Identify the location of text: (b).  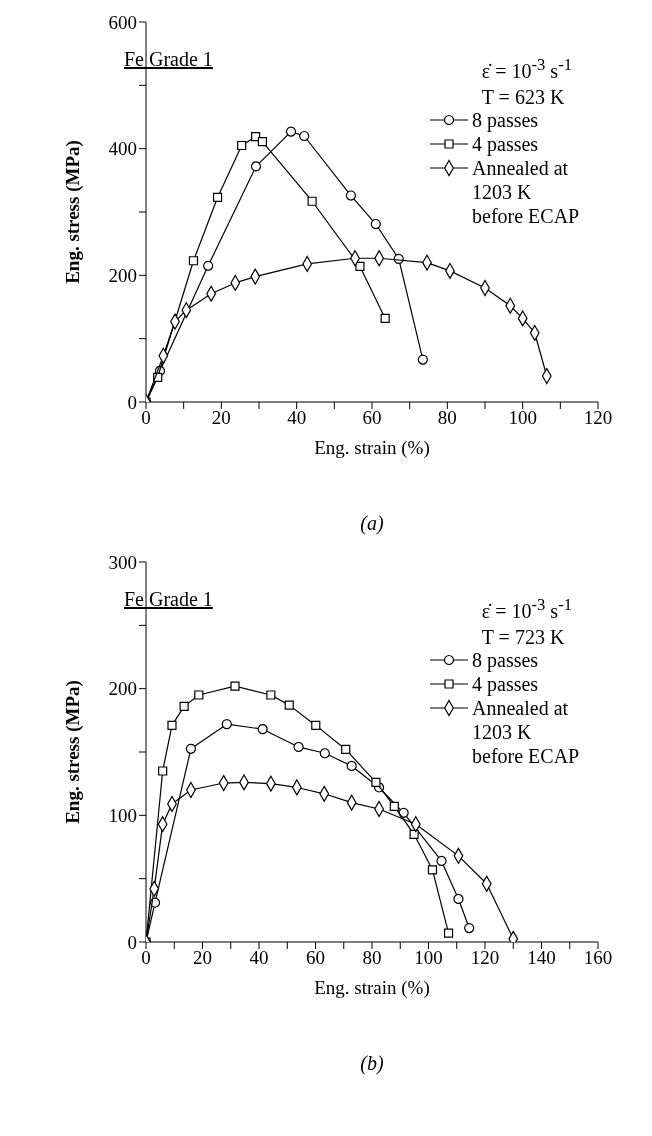
(372, 1063).